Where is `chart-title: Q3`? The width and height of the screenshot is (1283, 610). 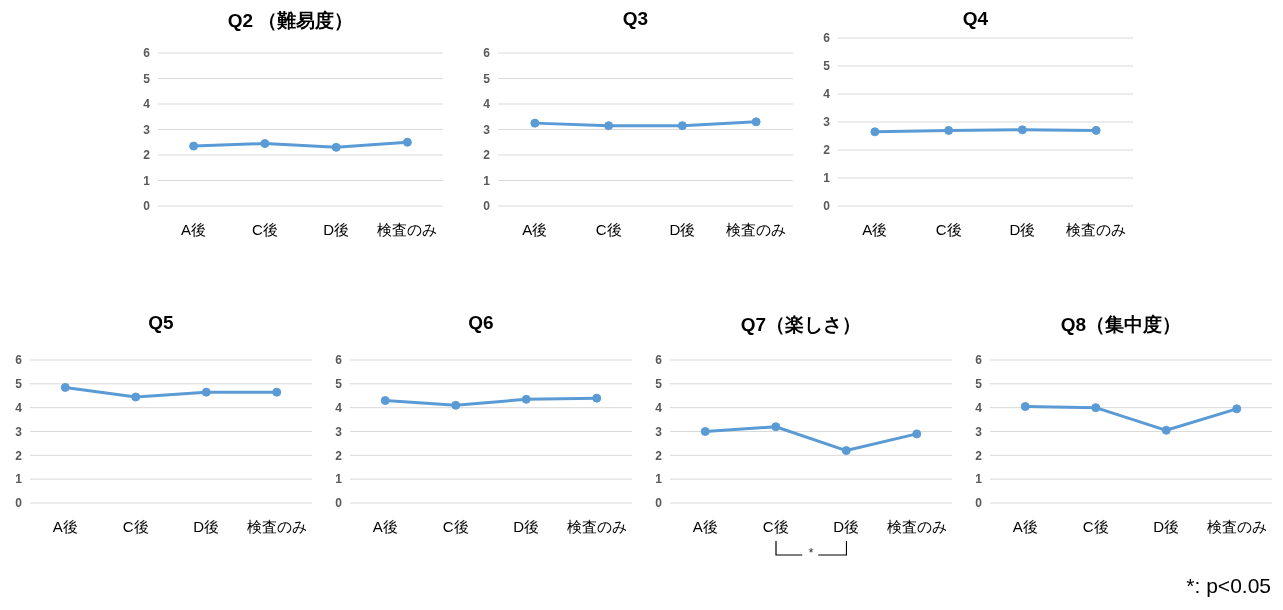
chart-title: Q3 is located at coordinates (635, 18).